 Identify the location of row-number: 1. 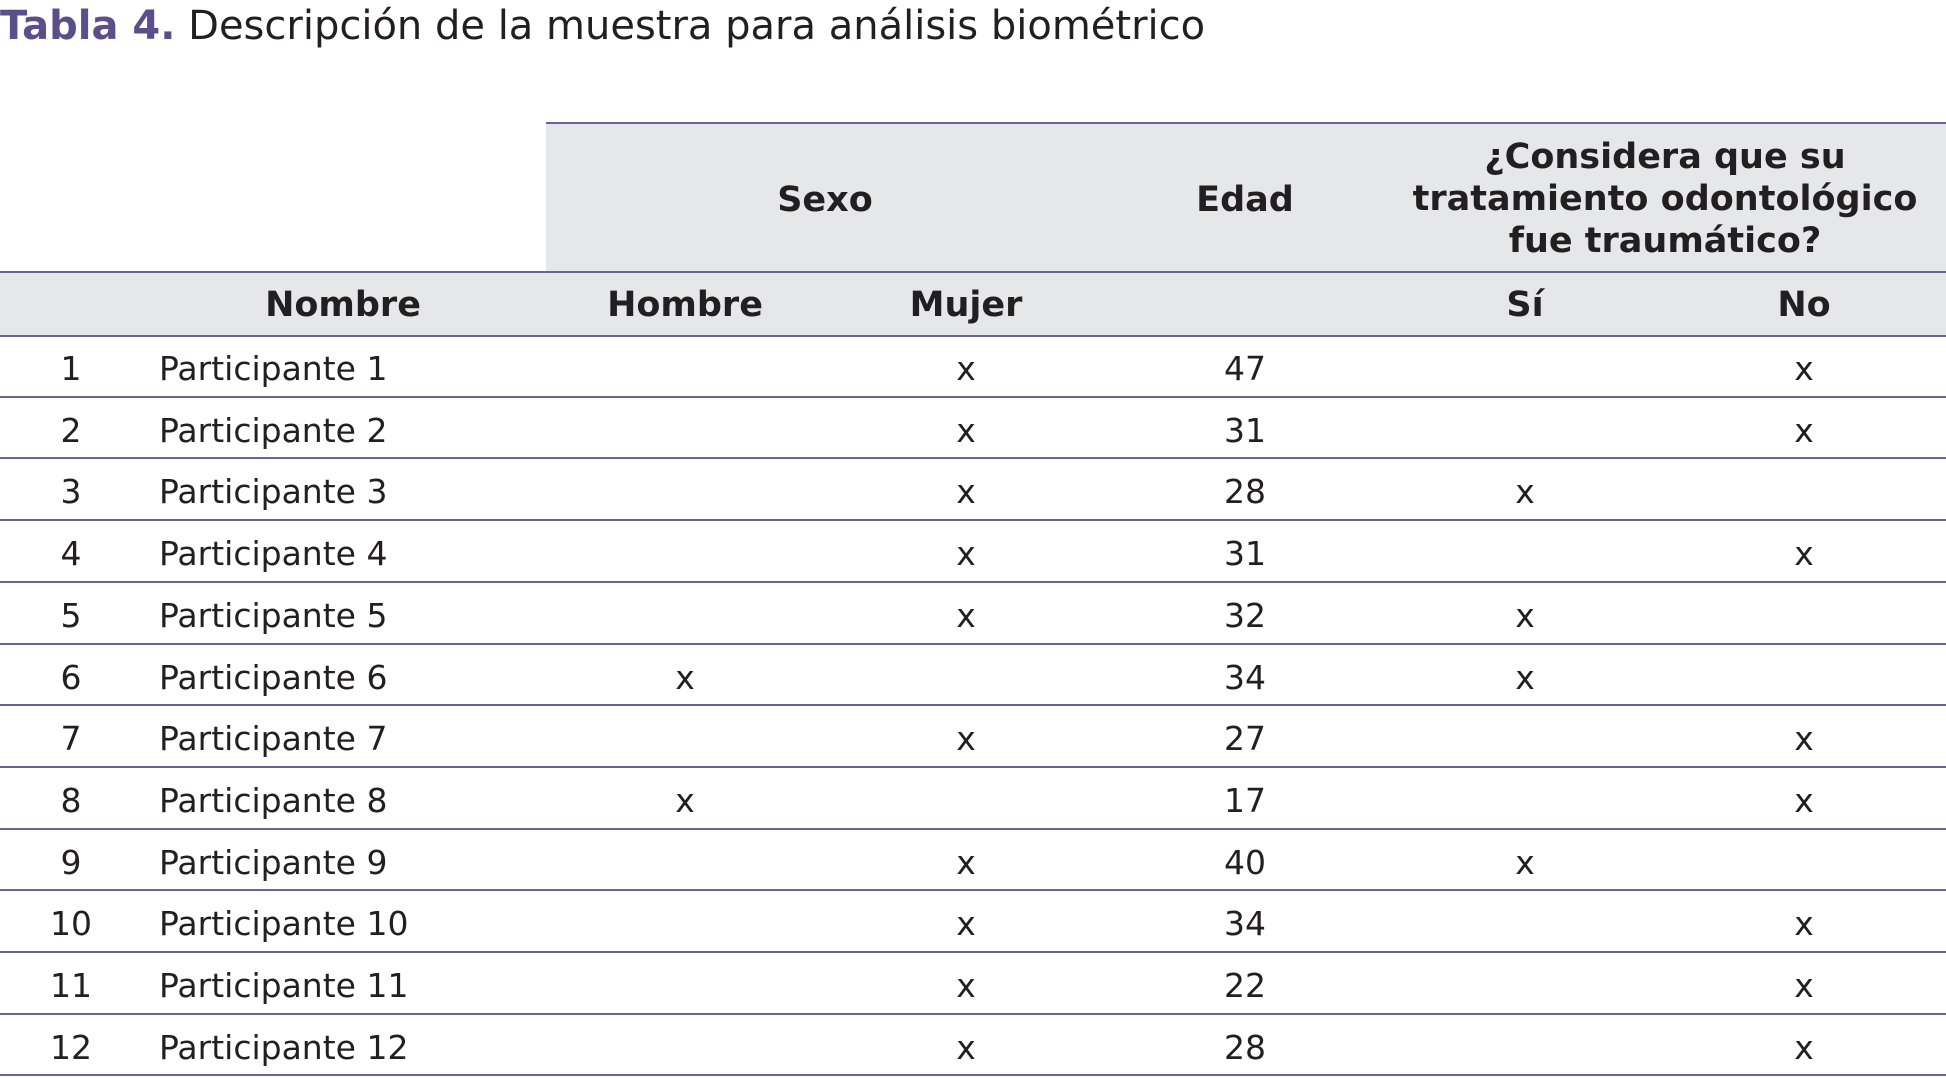
(71, 368).